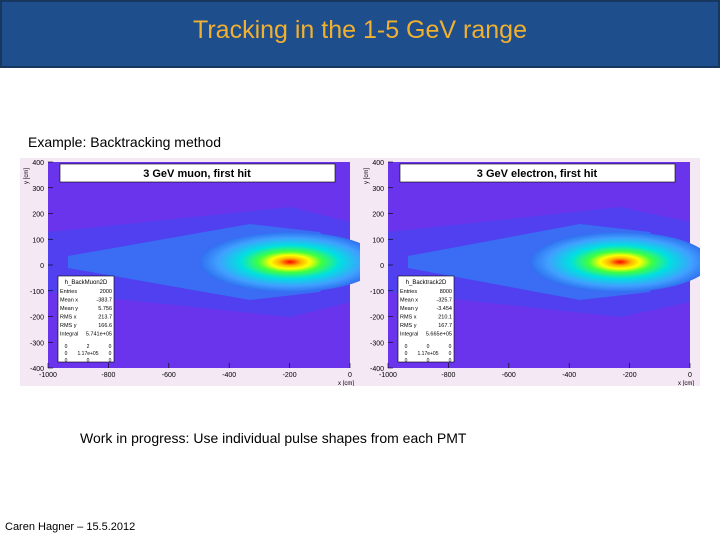 This screenshot has width=720, height=540. I want to click on stats-value: 166.6, so click(105, 326).